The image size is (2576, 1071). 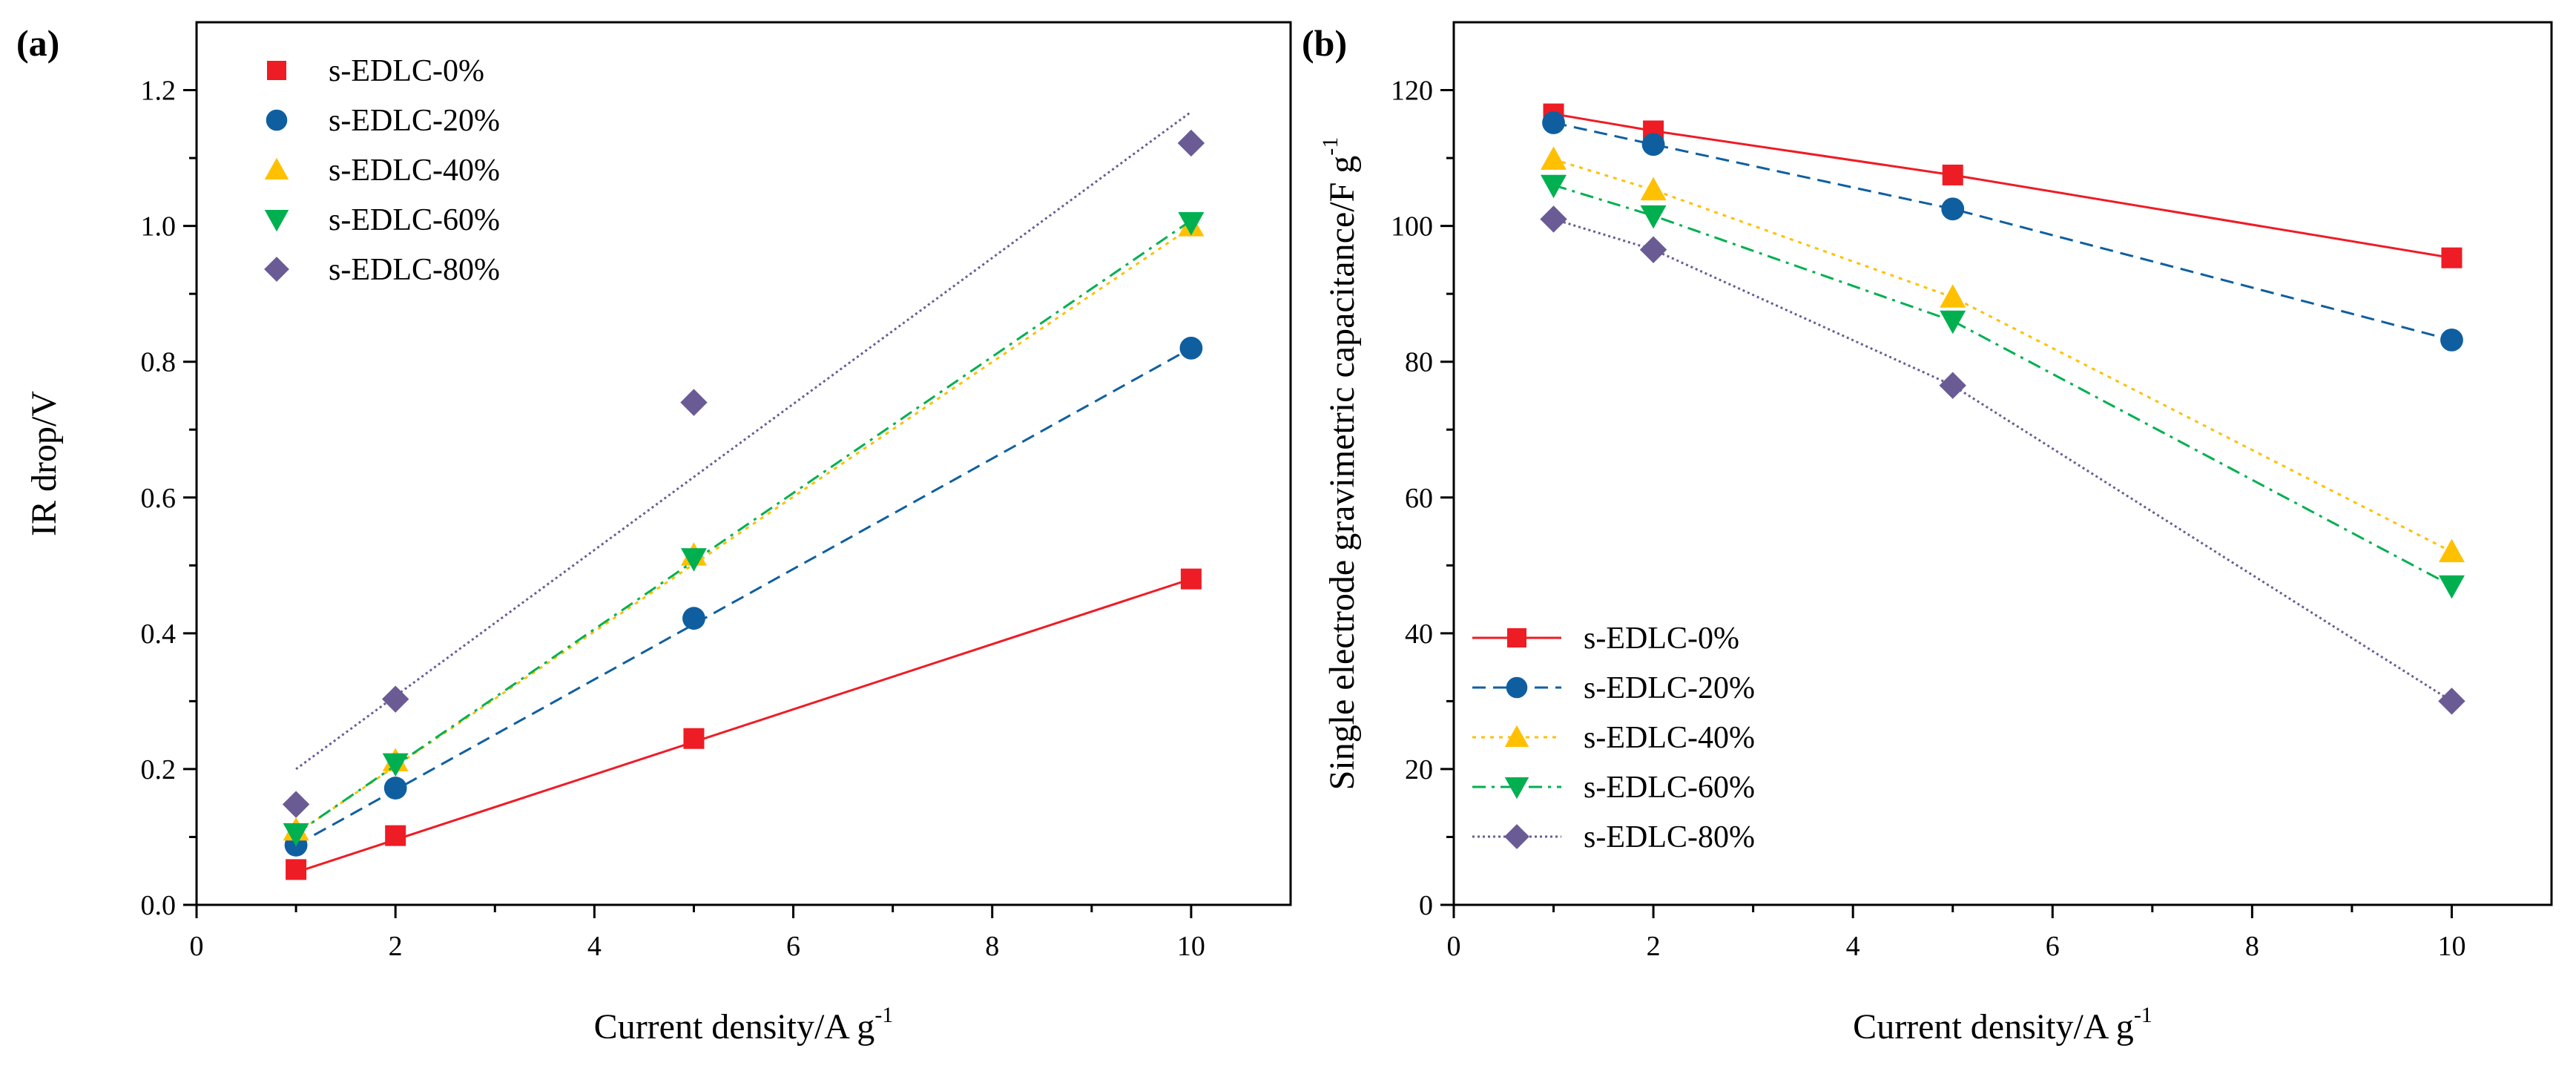 I want to click on y-tick-label: 60, so click(x=1419, y=498).